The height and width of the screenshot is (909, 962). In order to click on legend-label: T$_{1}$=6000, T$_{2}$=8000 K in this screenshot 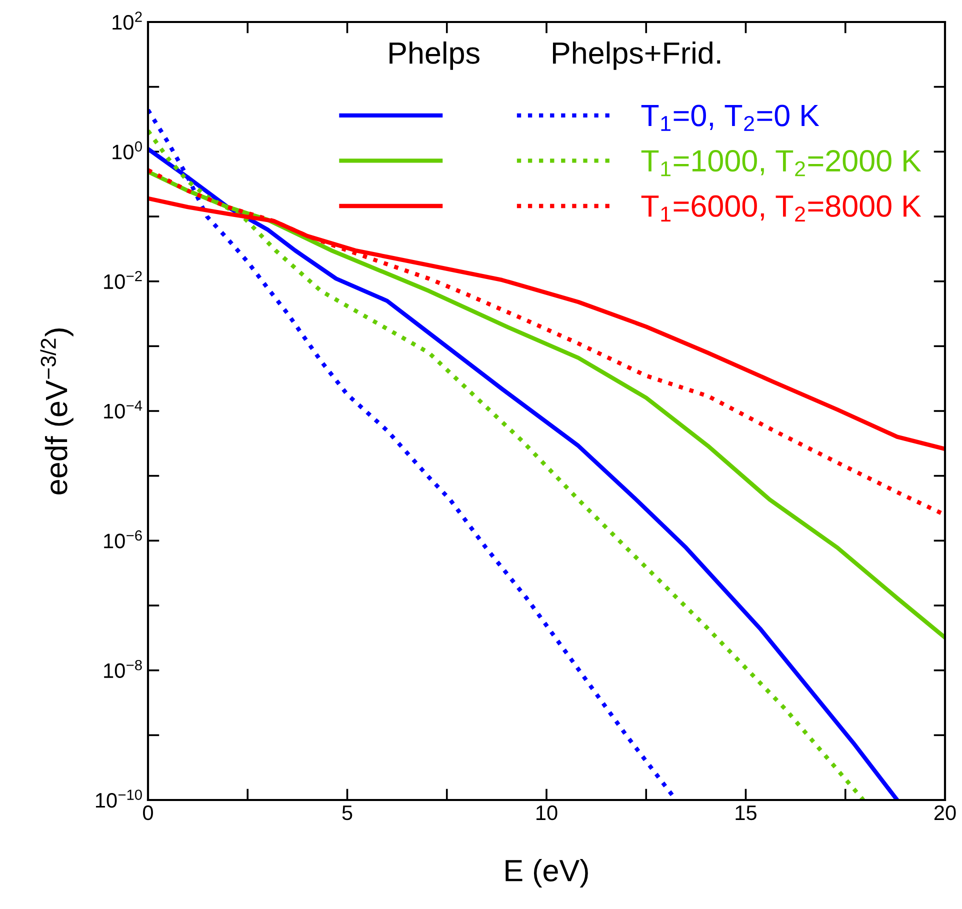, I will do `click(781, 208)`.